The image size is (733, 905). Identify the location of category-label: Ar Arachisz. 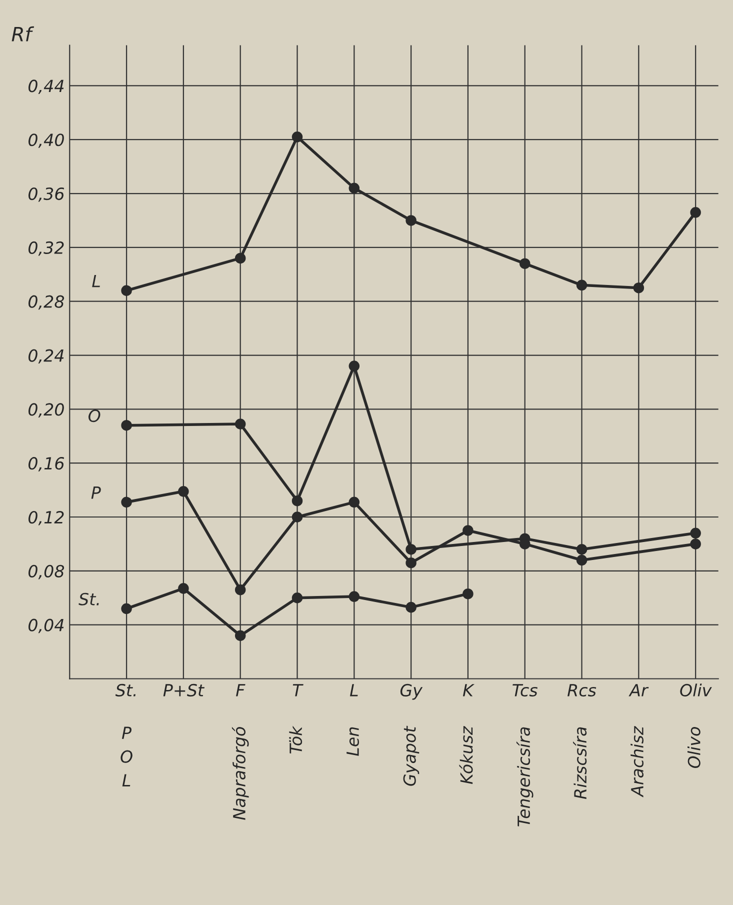
(638, 741).